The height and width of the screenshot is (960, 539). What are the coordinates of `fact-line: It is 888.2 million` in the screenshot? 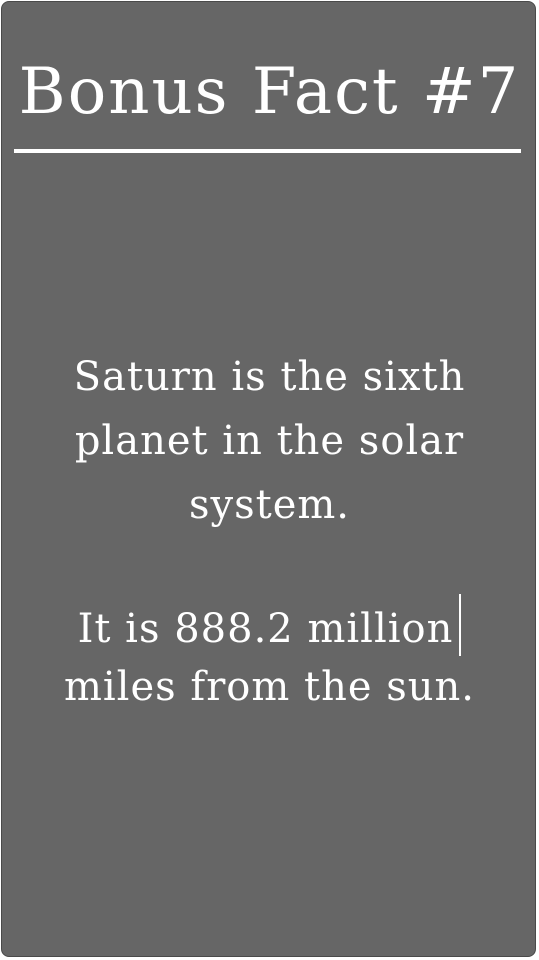 It's located at (265, 629).